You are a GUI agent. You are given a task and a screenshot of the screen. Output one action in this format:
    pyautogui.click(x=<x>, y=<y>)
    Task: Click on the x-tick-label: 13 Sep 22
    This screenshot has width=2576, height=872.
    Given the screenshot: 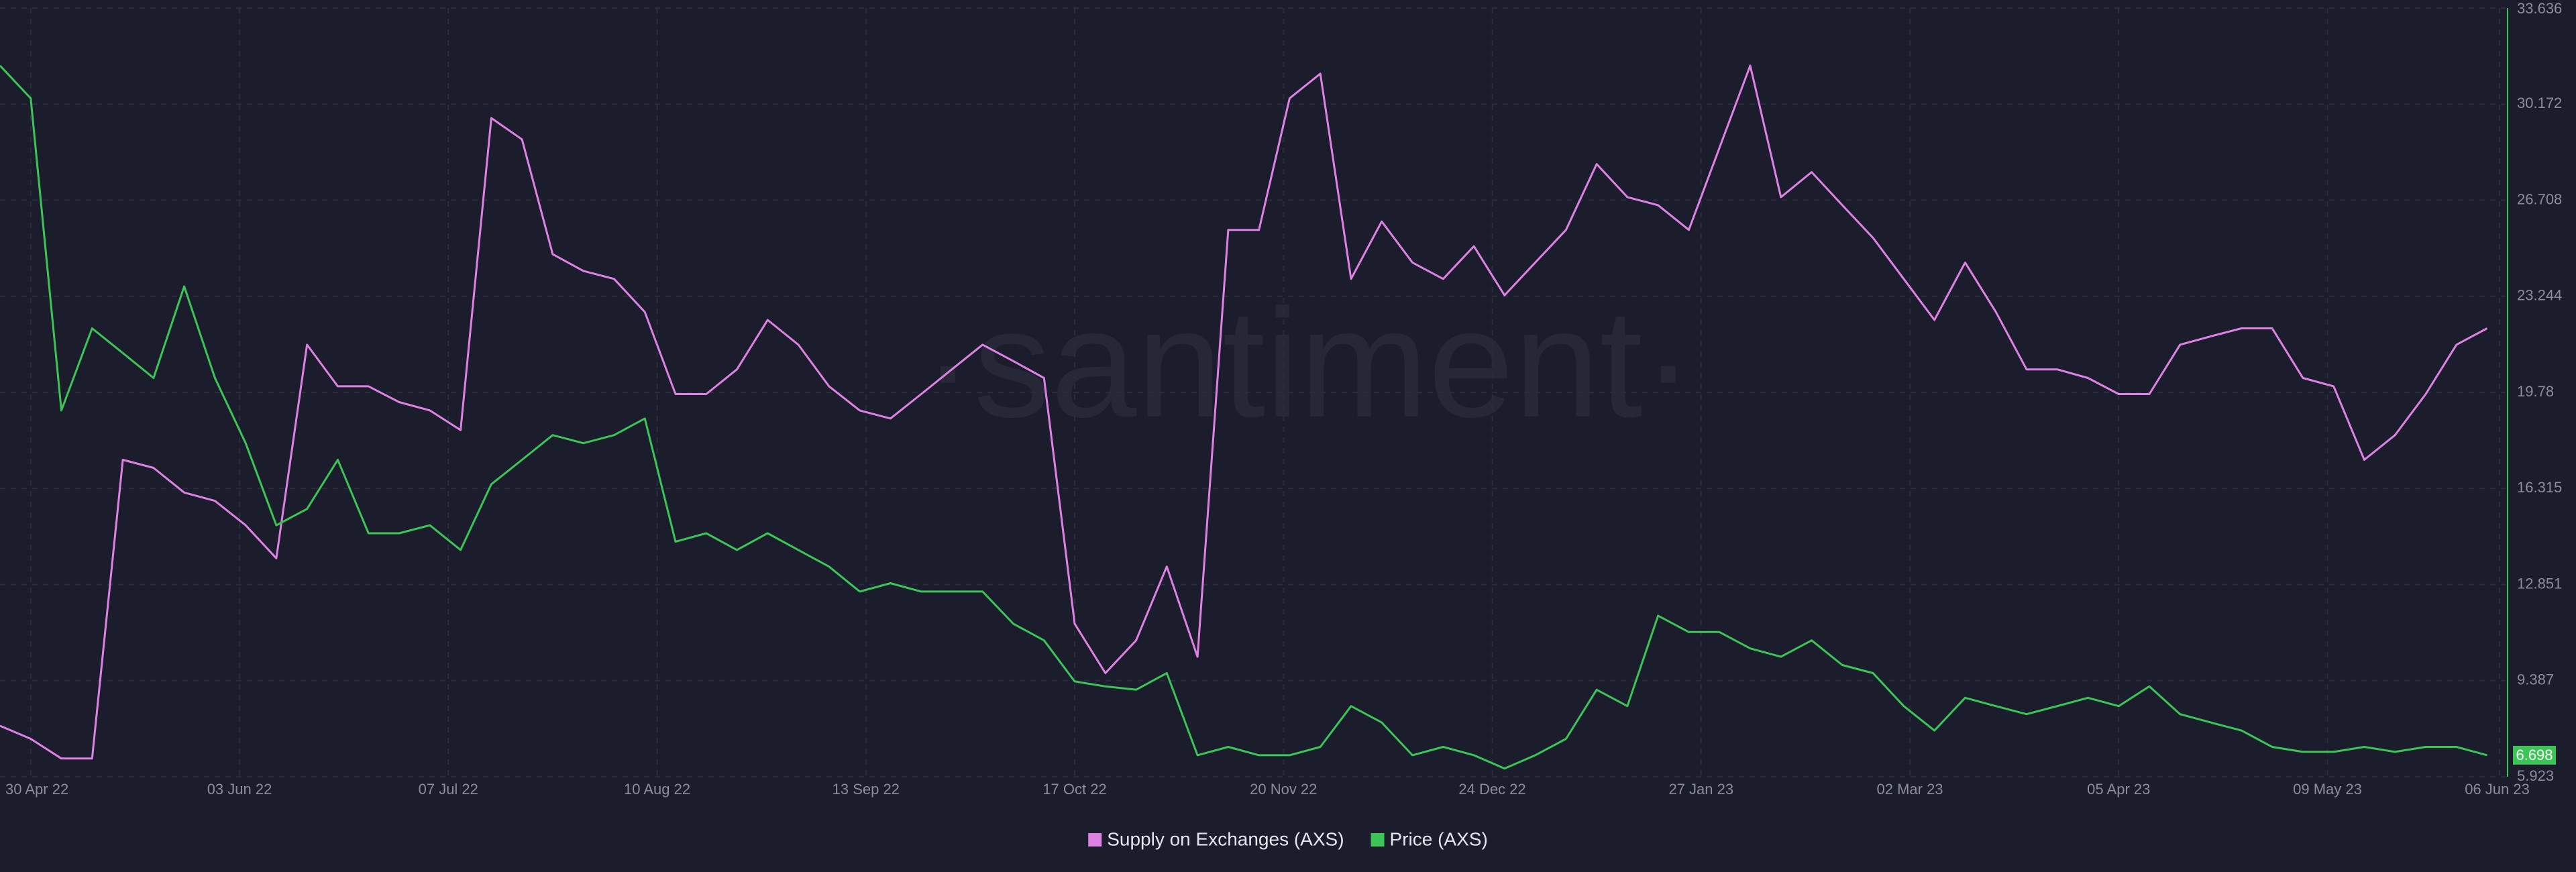 What is the action you would take?
    pyautogui.click(x=866, y=790)
    